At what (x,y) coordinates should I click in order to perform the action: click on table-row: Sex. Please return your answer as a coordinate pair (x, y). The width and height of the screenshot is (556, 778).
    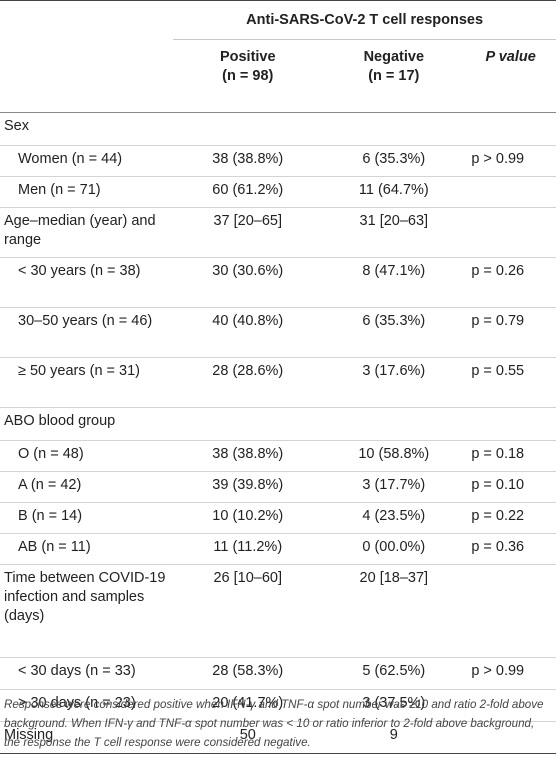
    Looking at the image, I should click on (278, 129).